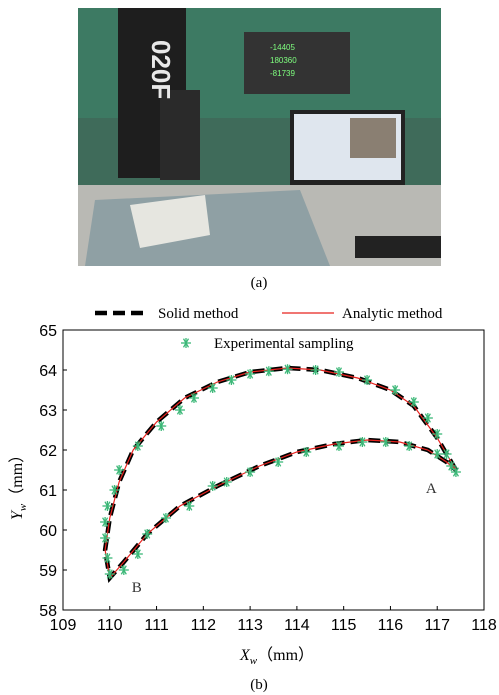  What do you see at coordinates (398, 247) in the screenshot?
I see `keyboard` at bounding box center [398, 247].